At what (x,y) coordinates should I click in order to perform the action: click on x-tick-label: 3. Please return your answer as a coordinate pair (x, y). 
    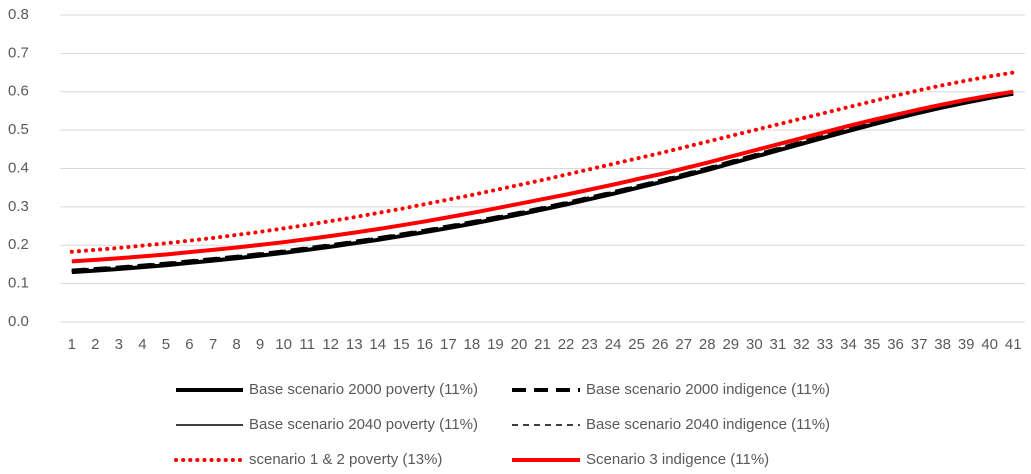
    Looking at the image, I should click on (119, 344).